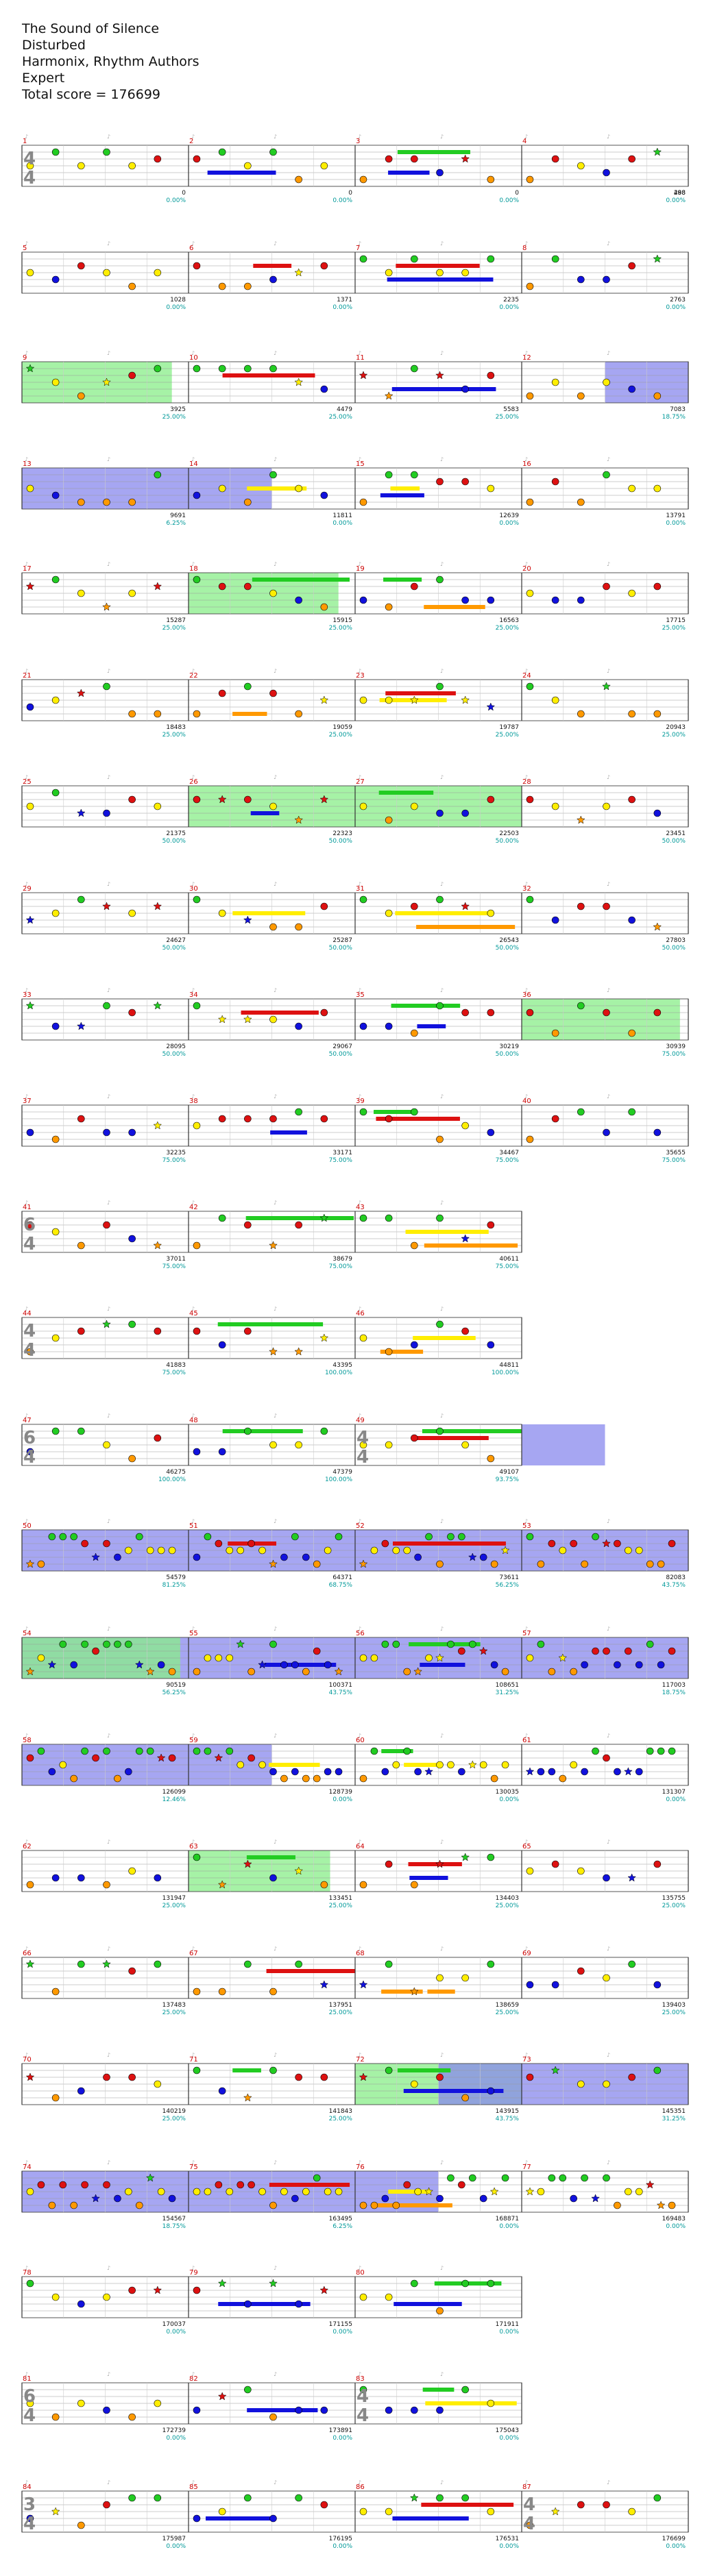 The height and width of the screenshot is (2576, 702). Describe the element at coordinates (340, 2430) in the screenshot. I see `measure-score: 173891` at that location.